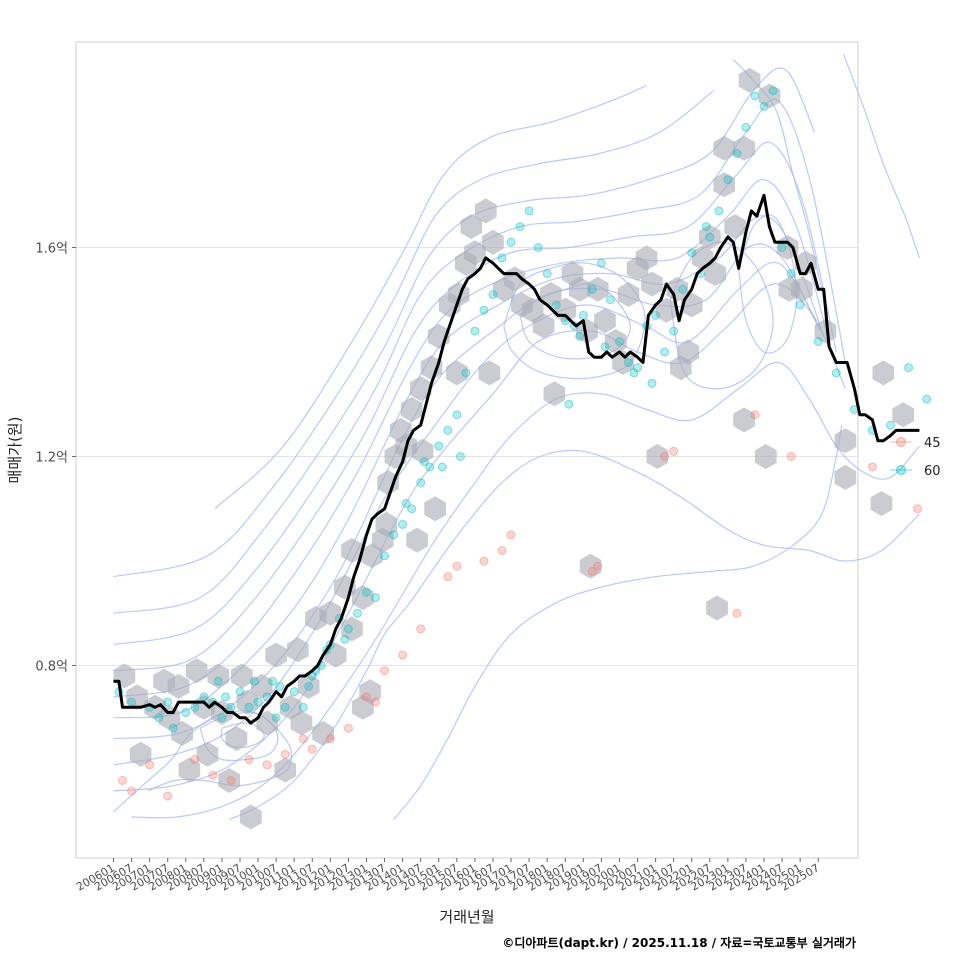  I want to click on y-axis: 0.8억 1.2억 1.6억, so click(55, 458).